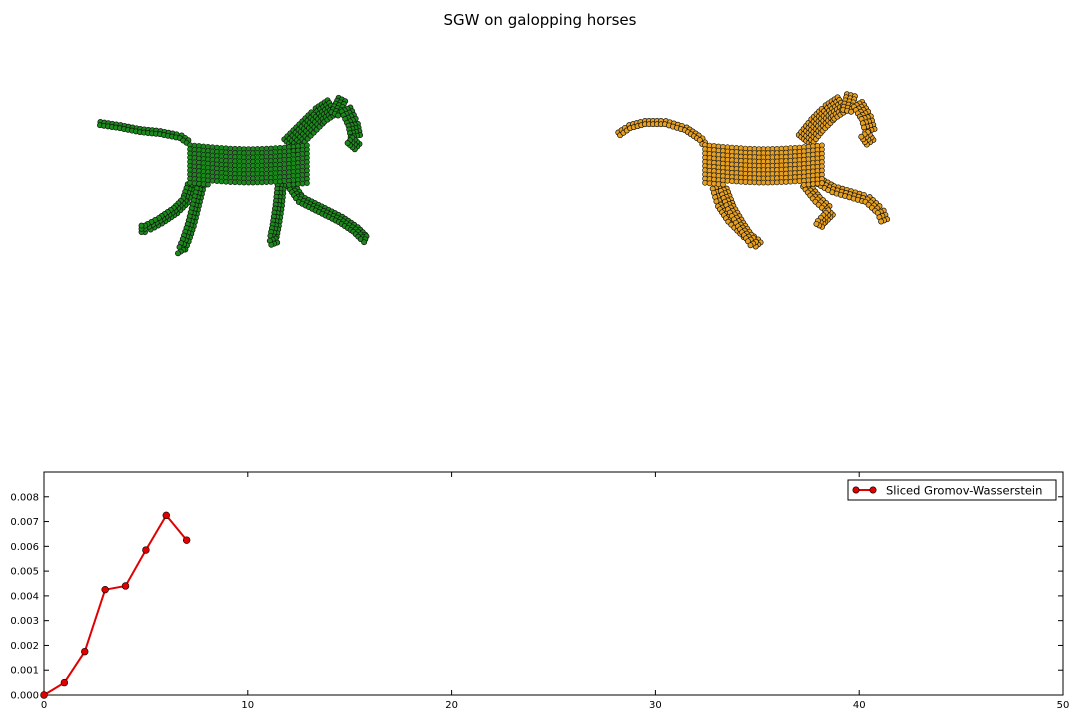  What do you see at coordinates (1063, 705) in the screenshot?
I see `x-tick-label: 50` at bounding box center [1063, 705].